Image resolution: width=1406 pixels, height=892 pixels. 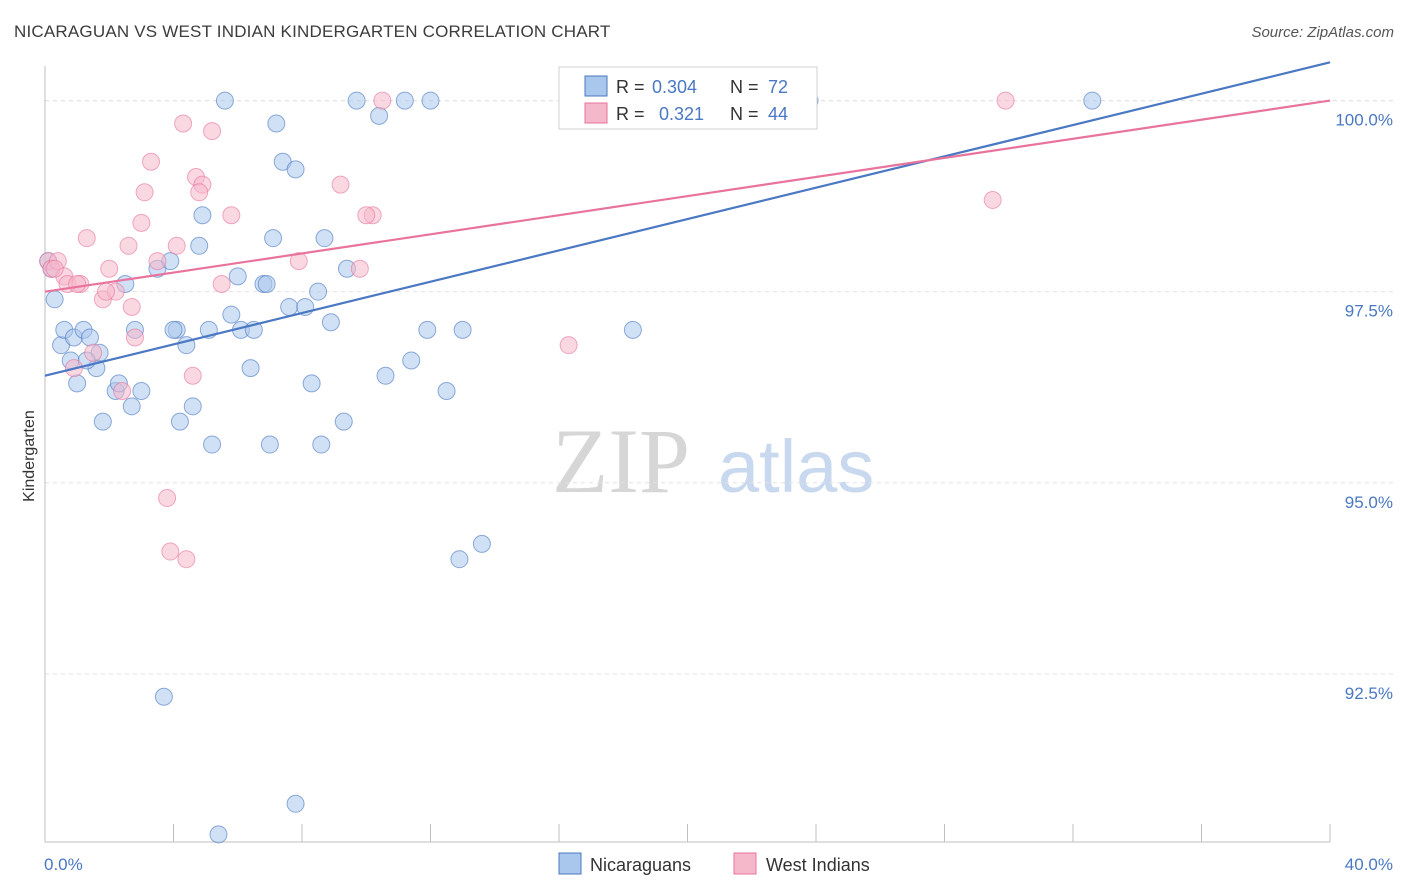 I want to click on y-tick-label: 92.5%, so click(x=1369, y=693).